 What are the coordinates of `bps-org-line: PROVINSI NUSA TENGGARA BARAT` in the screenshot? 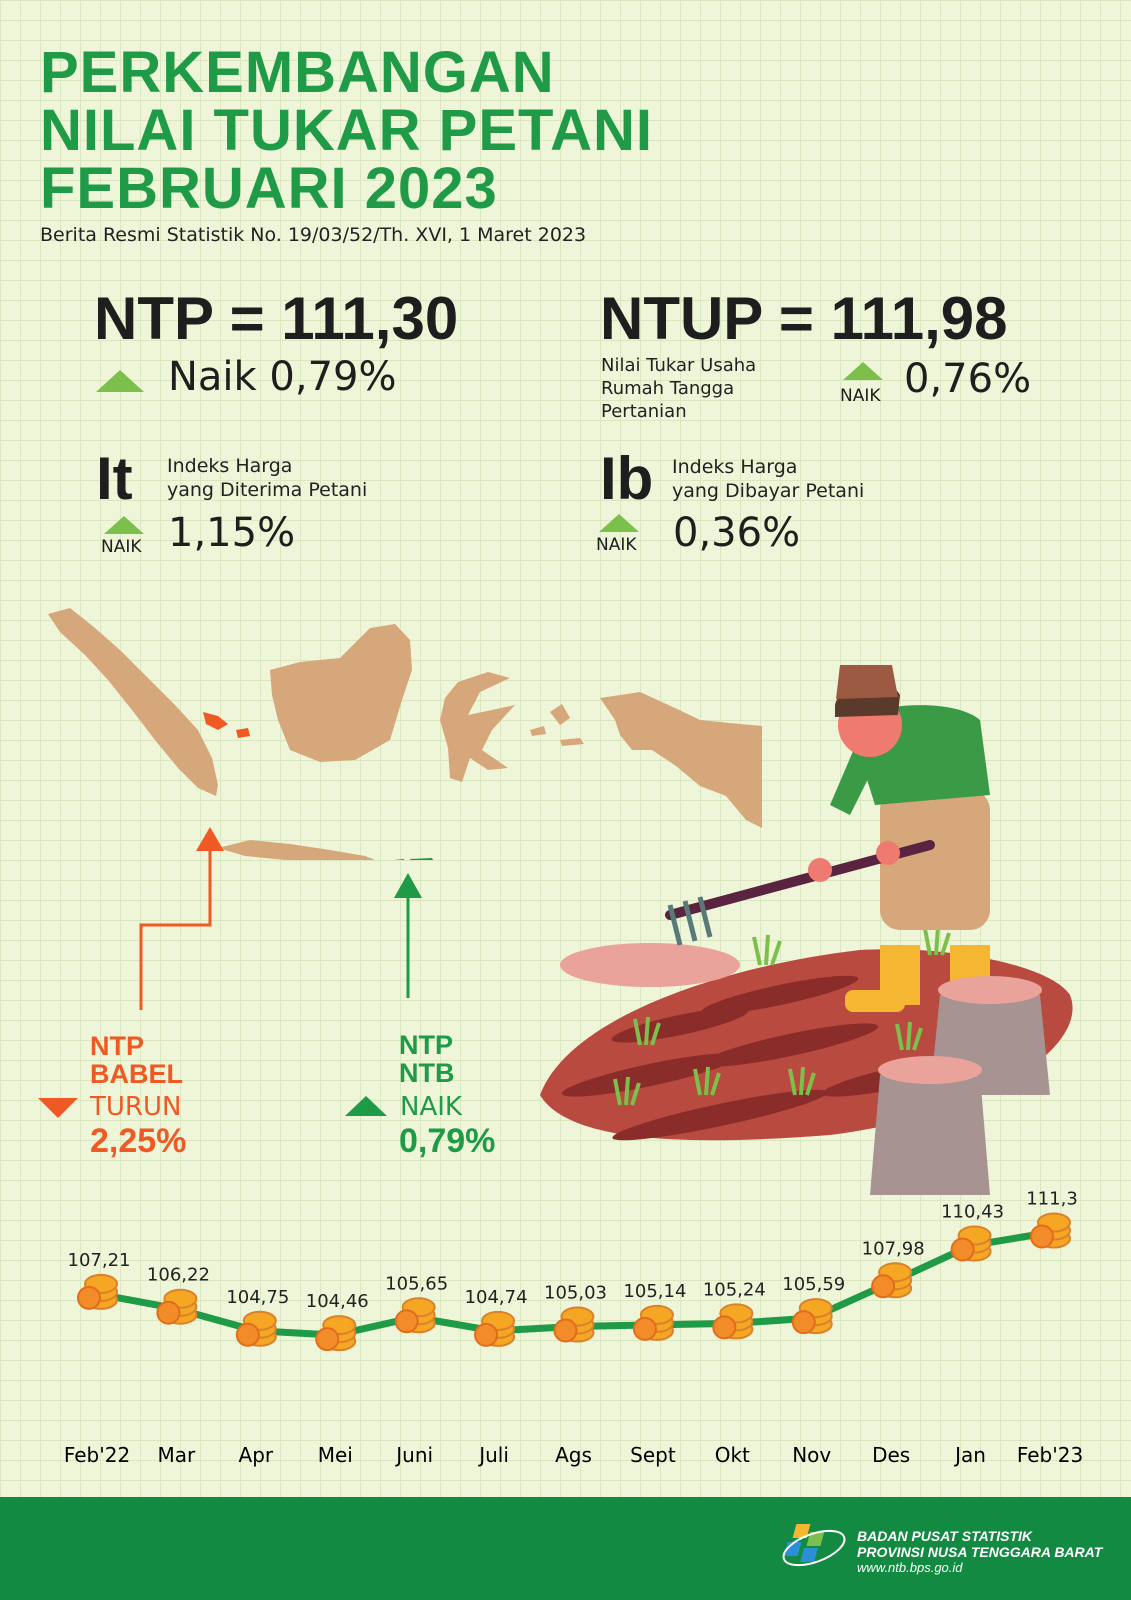 It's located at (980, 1552).